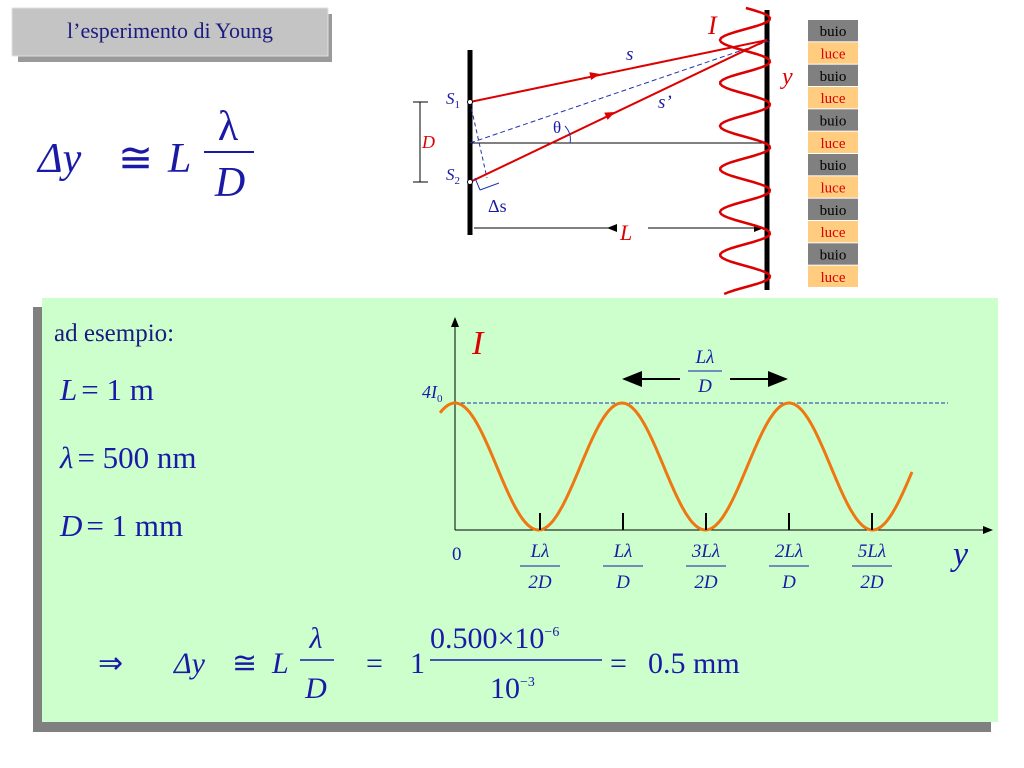 This screenshot has width=1024, height=768. I want to click on result-lhs: Δy, so click(189, 663).